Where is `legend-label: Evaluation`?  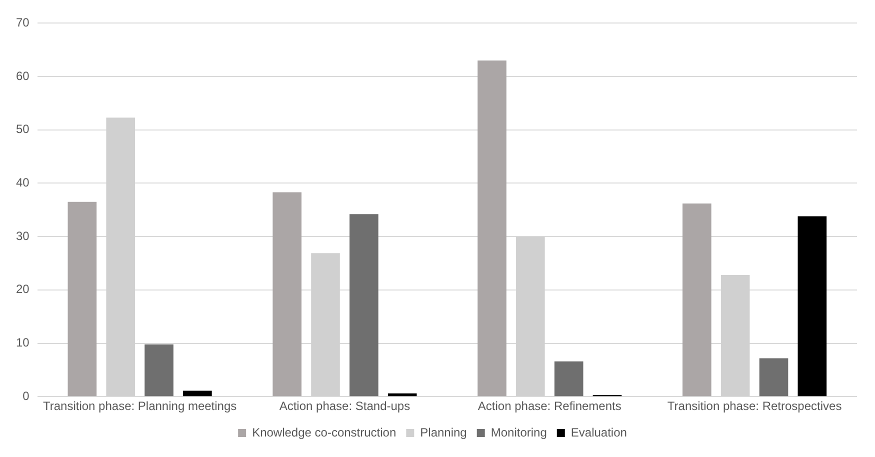
legend-label: Evaluation is located at coordinates (598, 432).